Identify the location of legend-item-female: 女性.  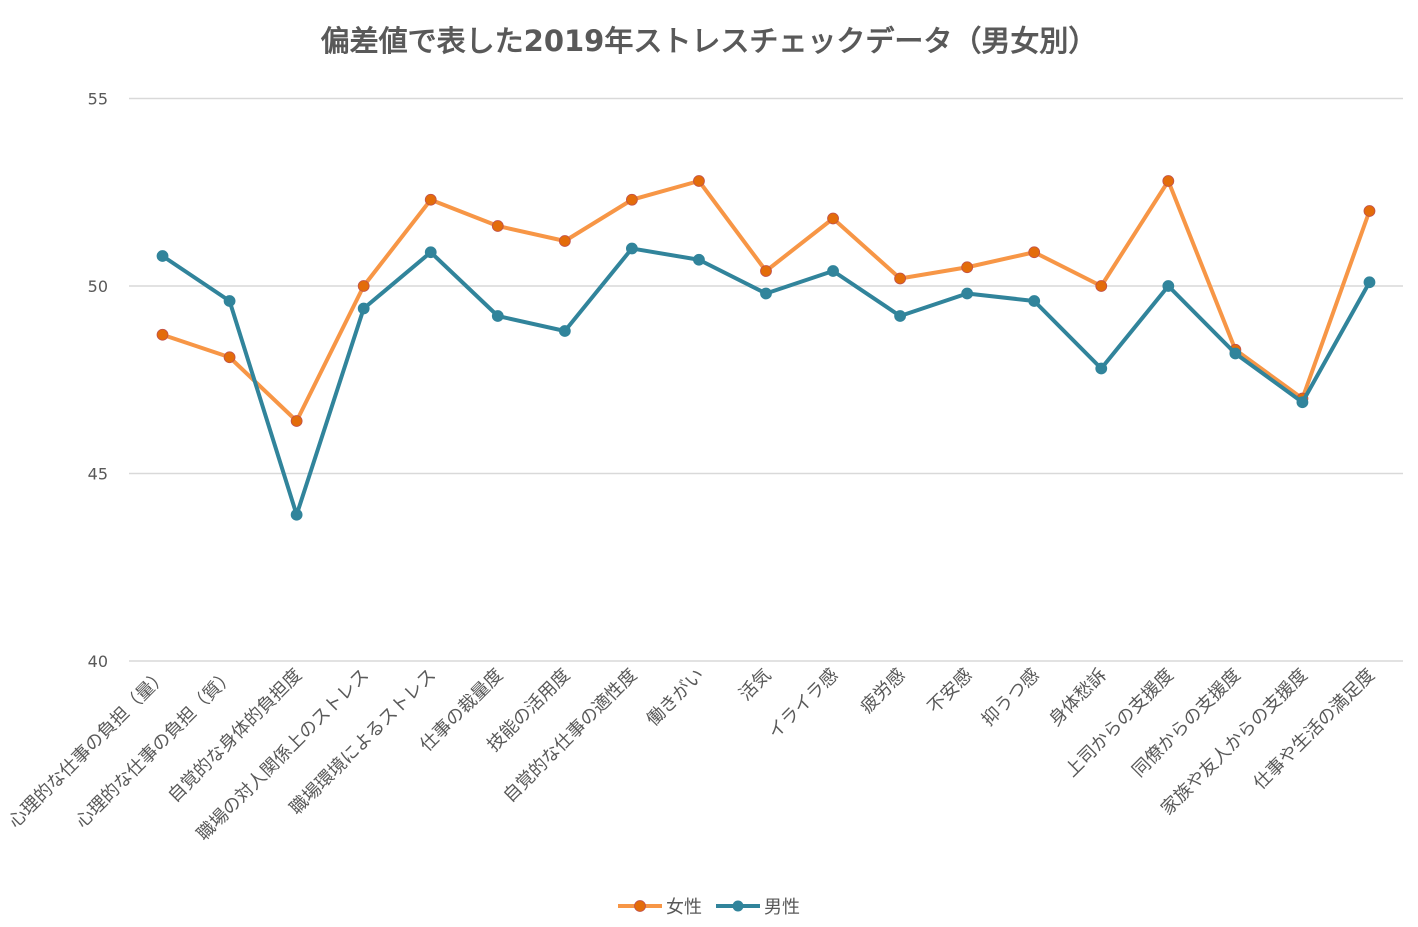
(660, 906).